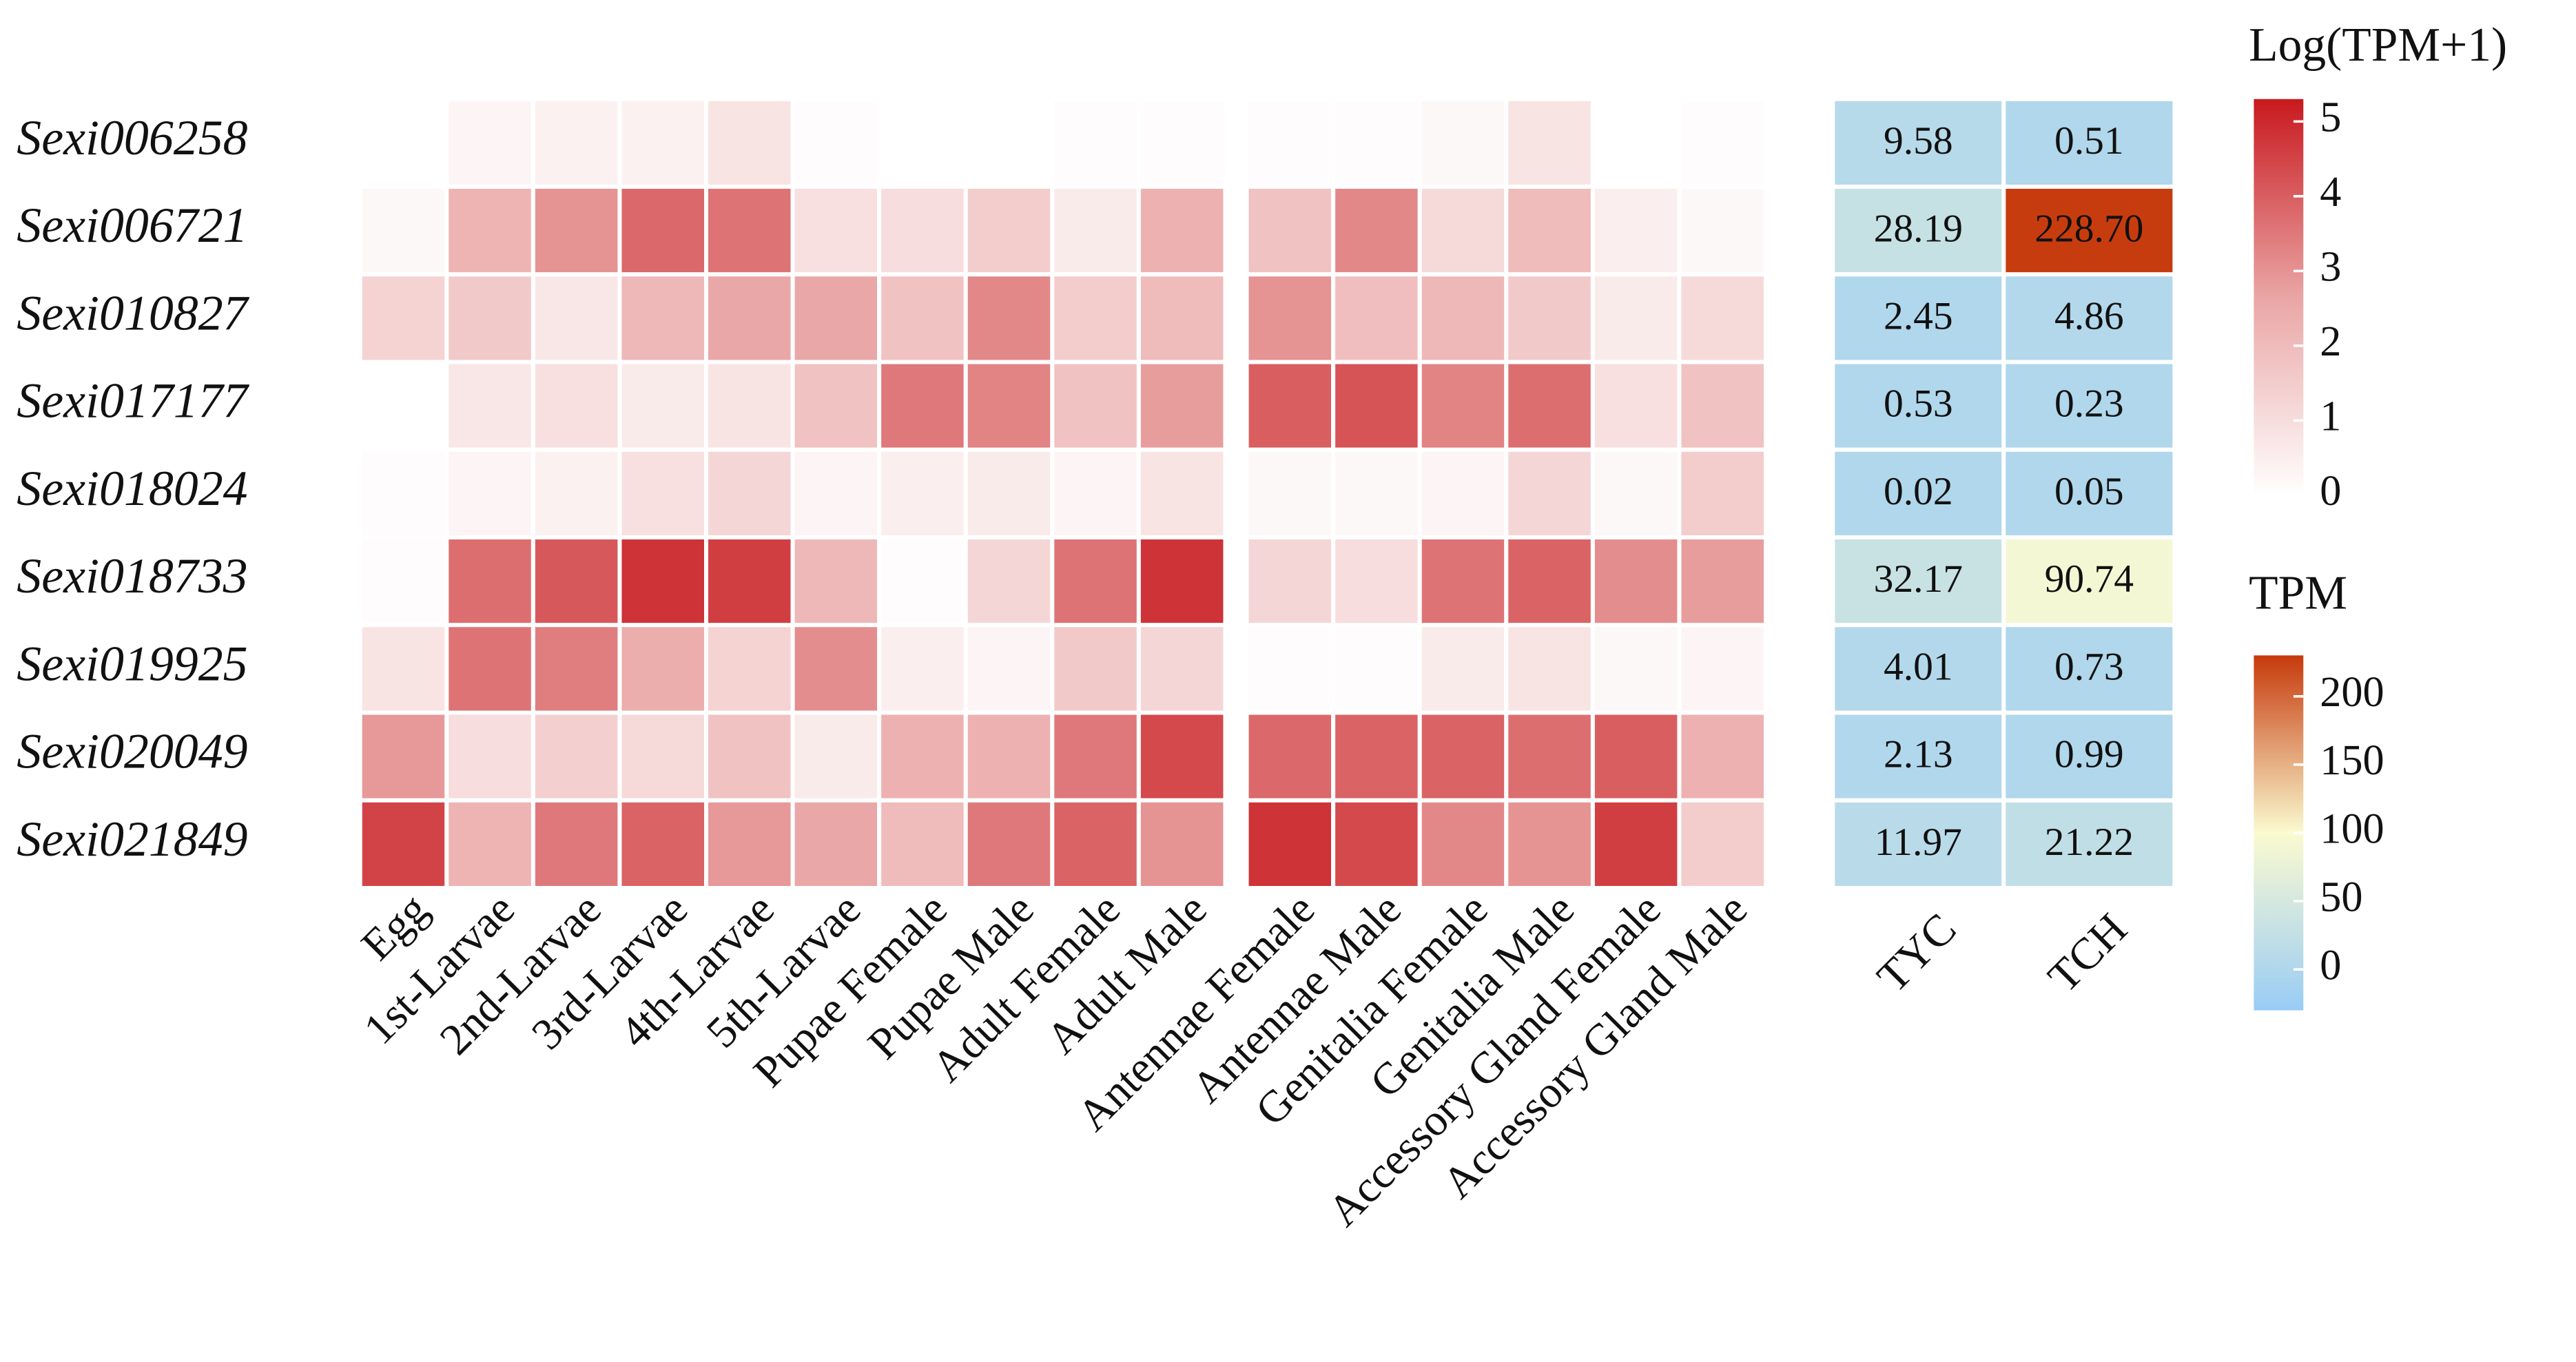 This screenshot has height=1362, width=2576. I want to click on column-label: TCH, so click(2087, 952).